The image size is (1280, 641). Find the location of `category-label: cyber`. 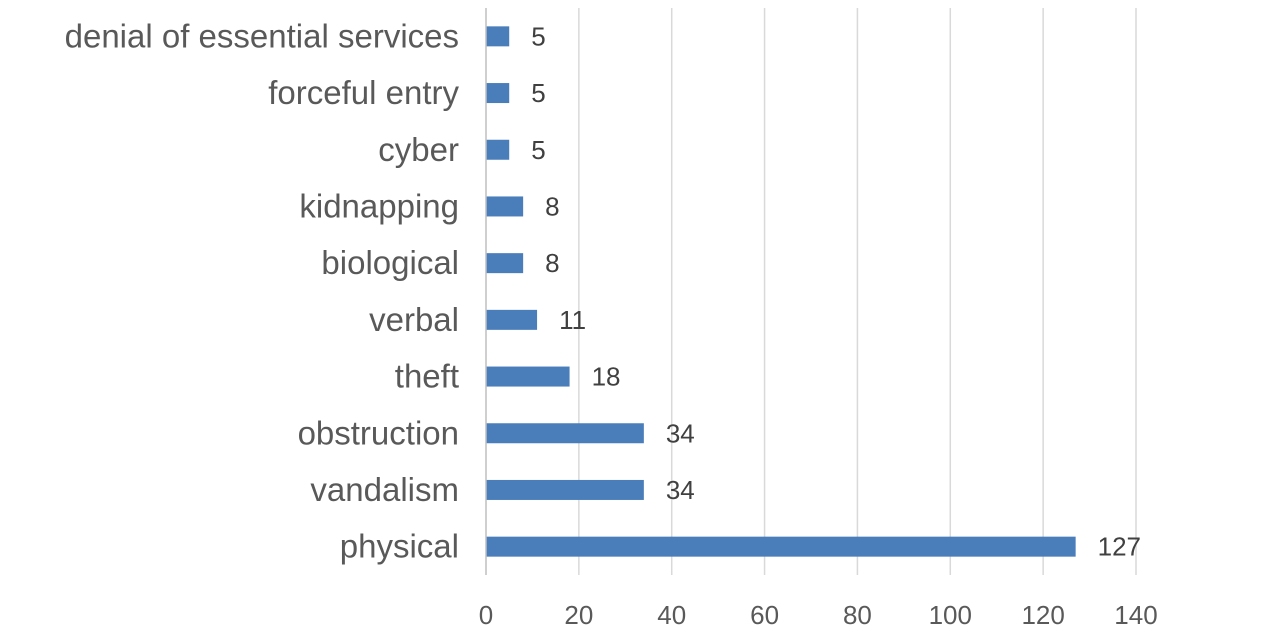

category-label: cyber is located at coordinates (418, 149).